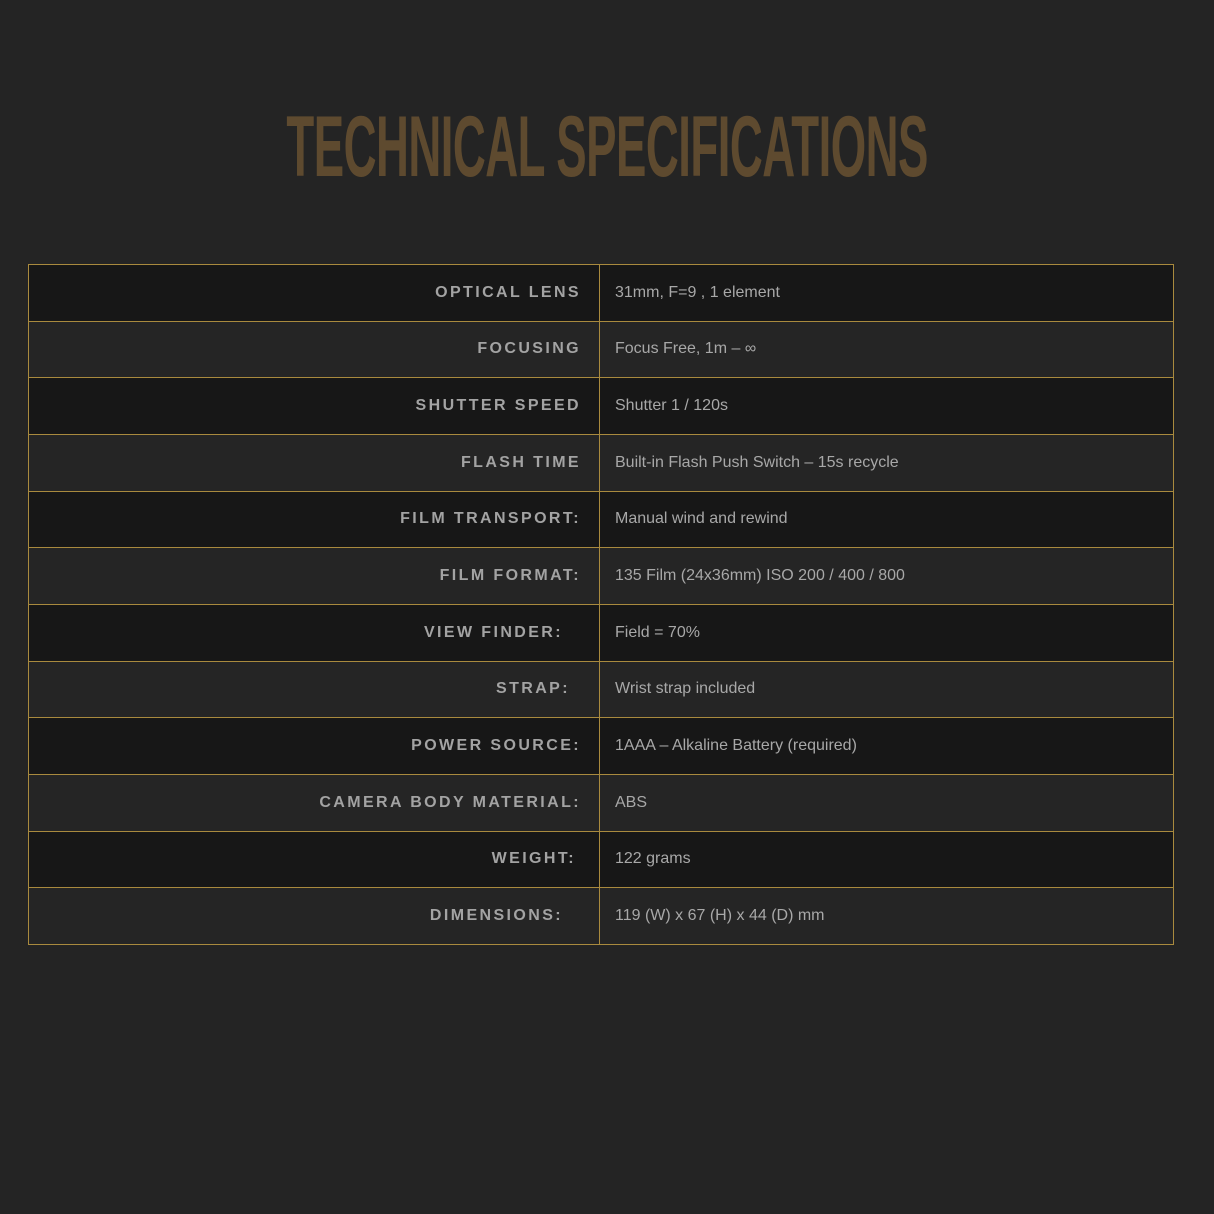  What do you see at coordinates (314, 916) in the screenshot?
I see `spec-label: DIMENSIONS:` at bounding box center [314, 916].